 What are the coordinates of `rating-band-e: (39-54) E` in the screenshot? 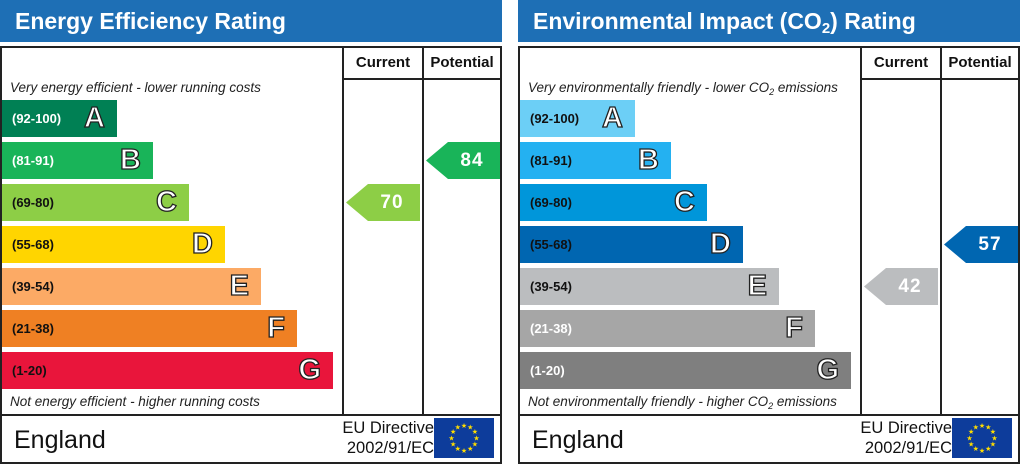 It's located at (649, 286).